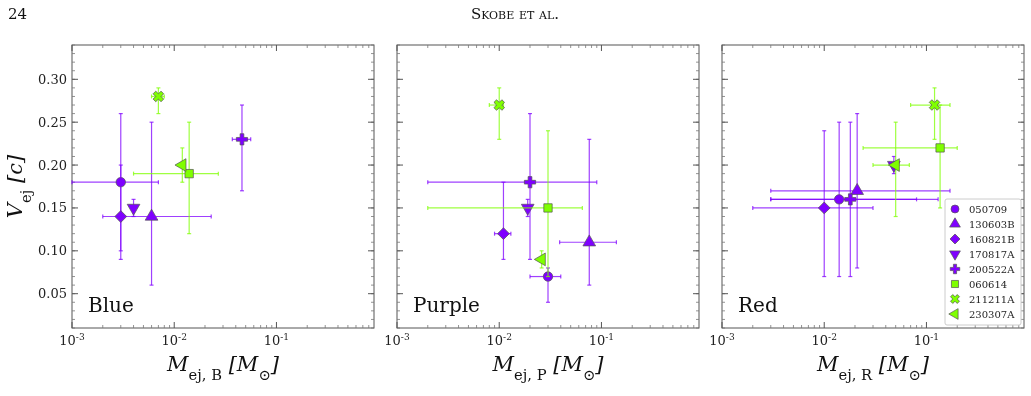 The width and height of the screenshot is (1031, 396). Describe the element at coordinates (52, 208) in the screenshot. I see `y-tick-label: 0.15` at that location.